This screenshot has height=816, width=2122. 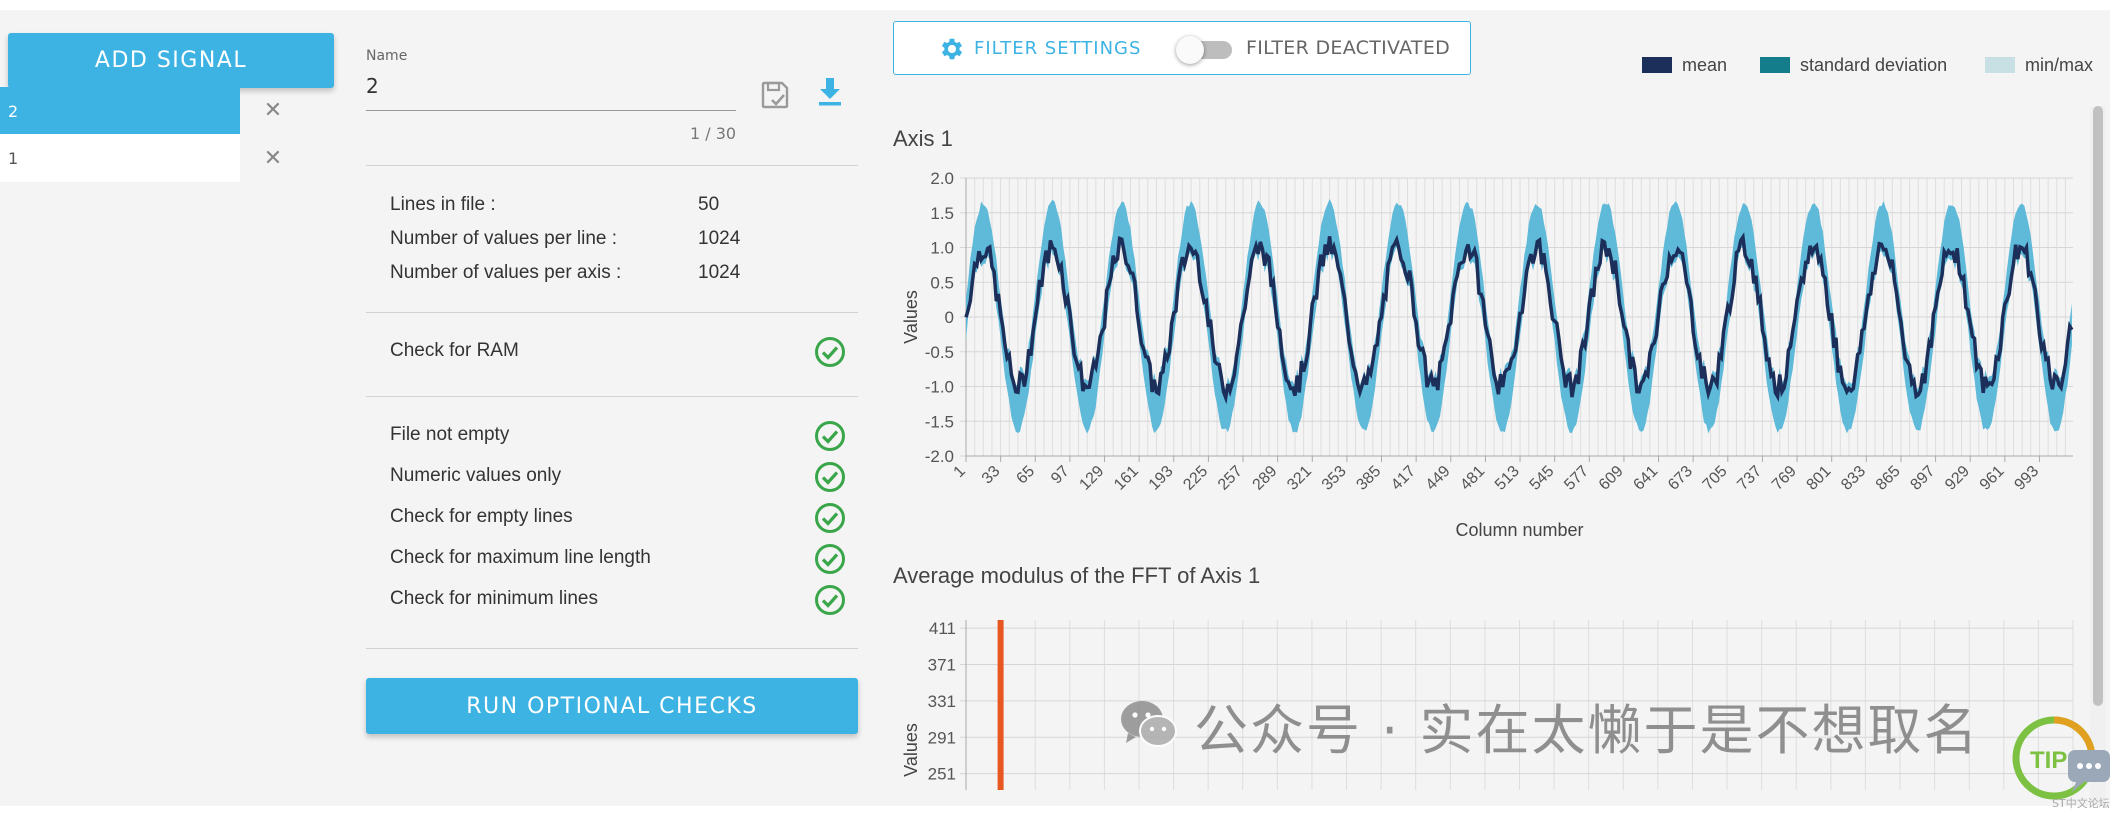 What do you see at coordinates (1587, 730) in the screenshot?
I see `watermark-text: 公众号 · 实在太懒于是不想取名` at bounding box center [1587, 730].